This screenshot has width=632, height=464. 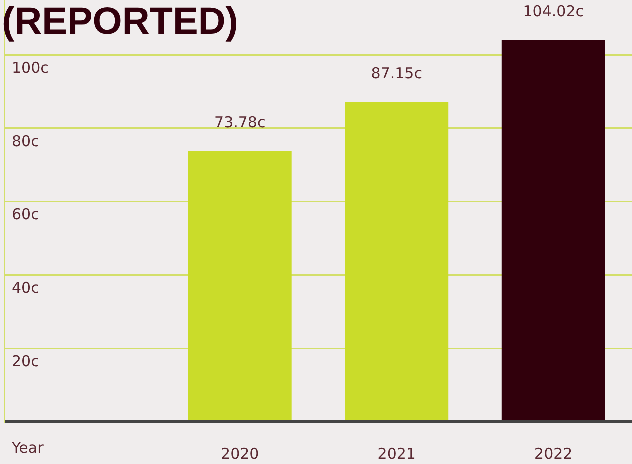 What do you see at coordinates (396, 73) in the screenshot?
I see `data-label: 87.15c` at bounding box center [396, 73].